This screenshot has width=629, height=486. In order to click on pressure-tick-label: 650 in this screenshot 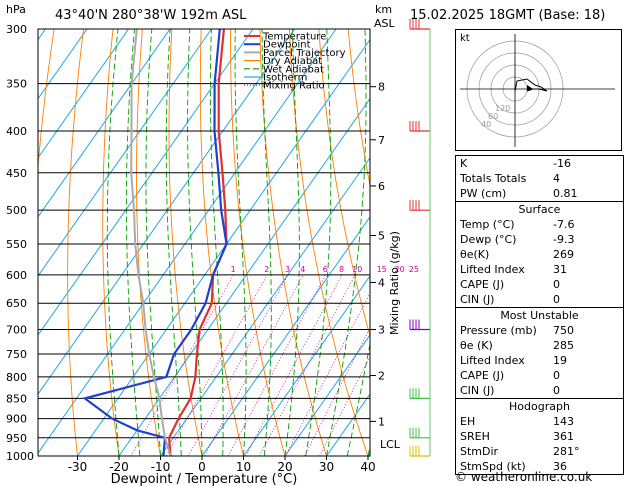, I will do `click(16, 303)`.